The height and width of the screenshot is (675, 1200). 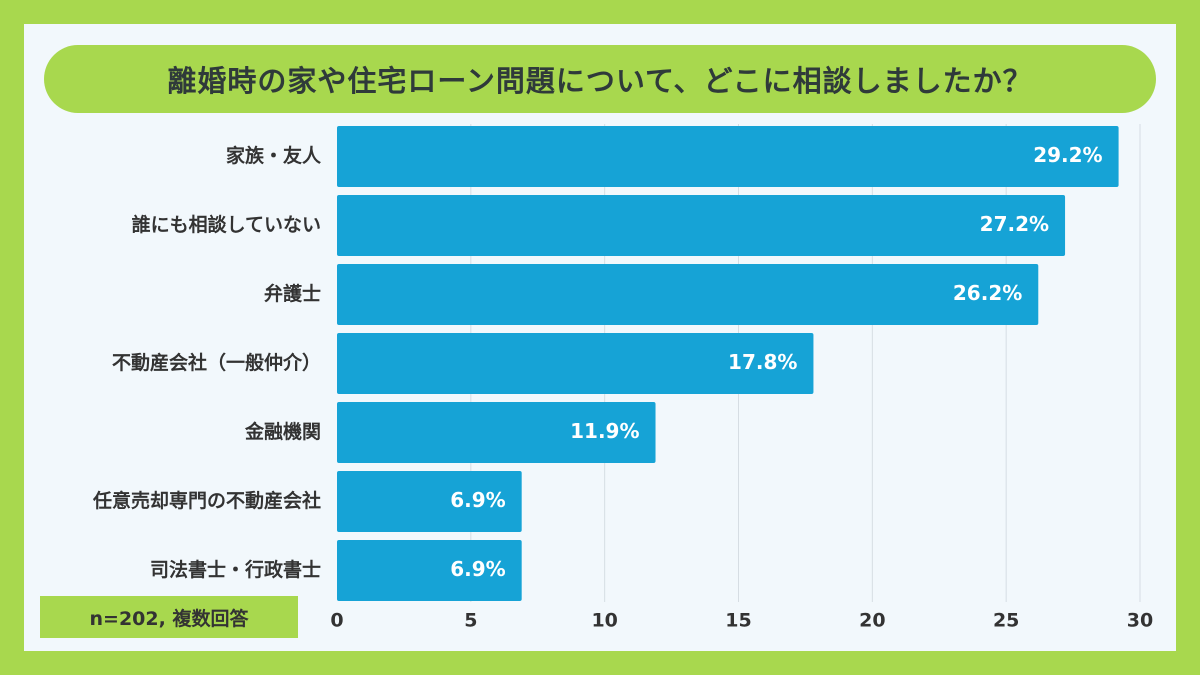 What do you see at coordinates (1067, 155) in the screenshot?
I see `bar-value-label: 29.2%` at bounding box center [1067, 155].